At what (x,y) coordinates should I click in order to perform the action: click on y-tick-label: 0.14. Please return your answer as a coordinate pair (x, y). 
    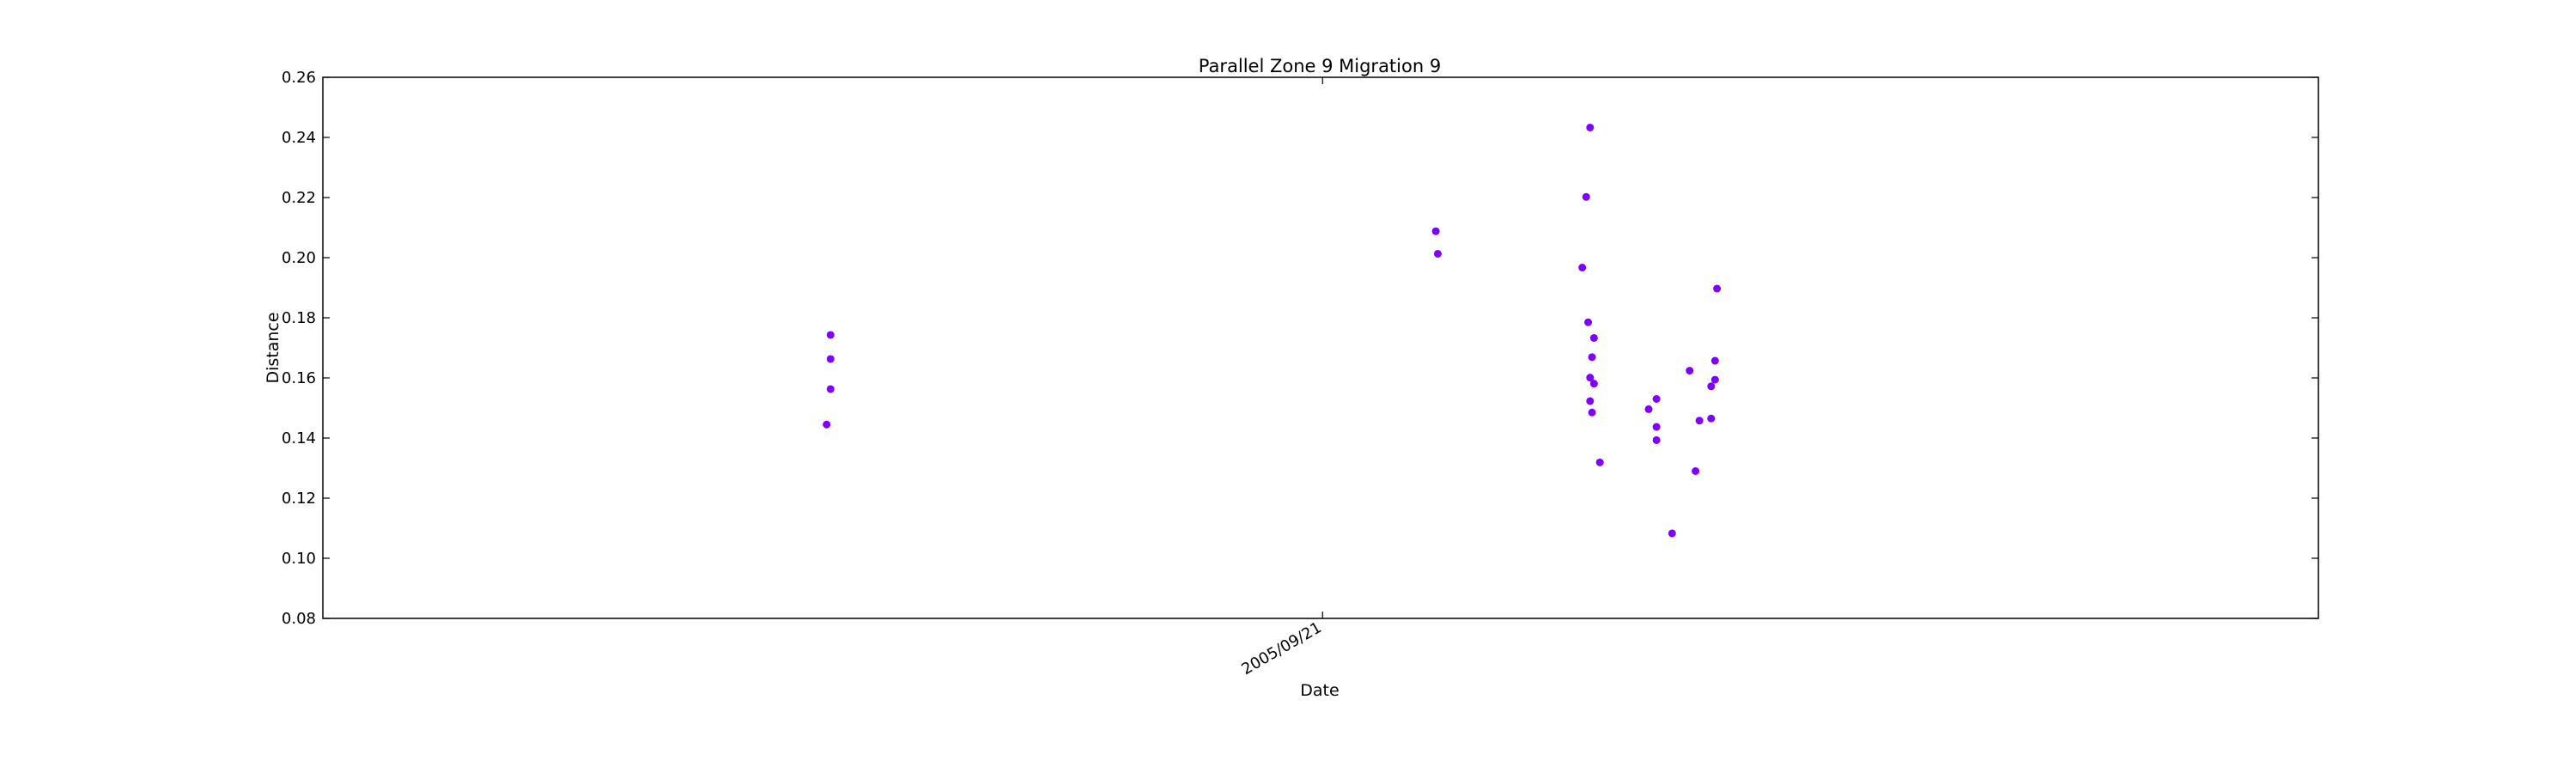
    Looking at the image, I should click on (299, 438).